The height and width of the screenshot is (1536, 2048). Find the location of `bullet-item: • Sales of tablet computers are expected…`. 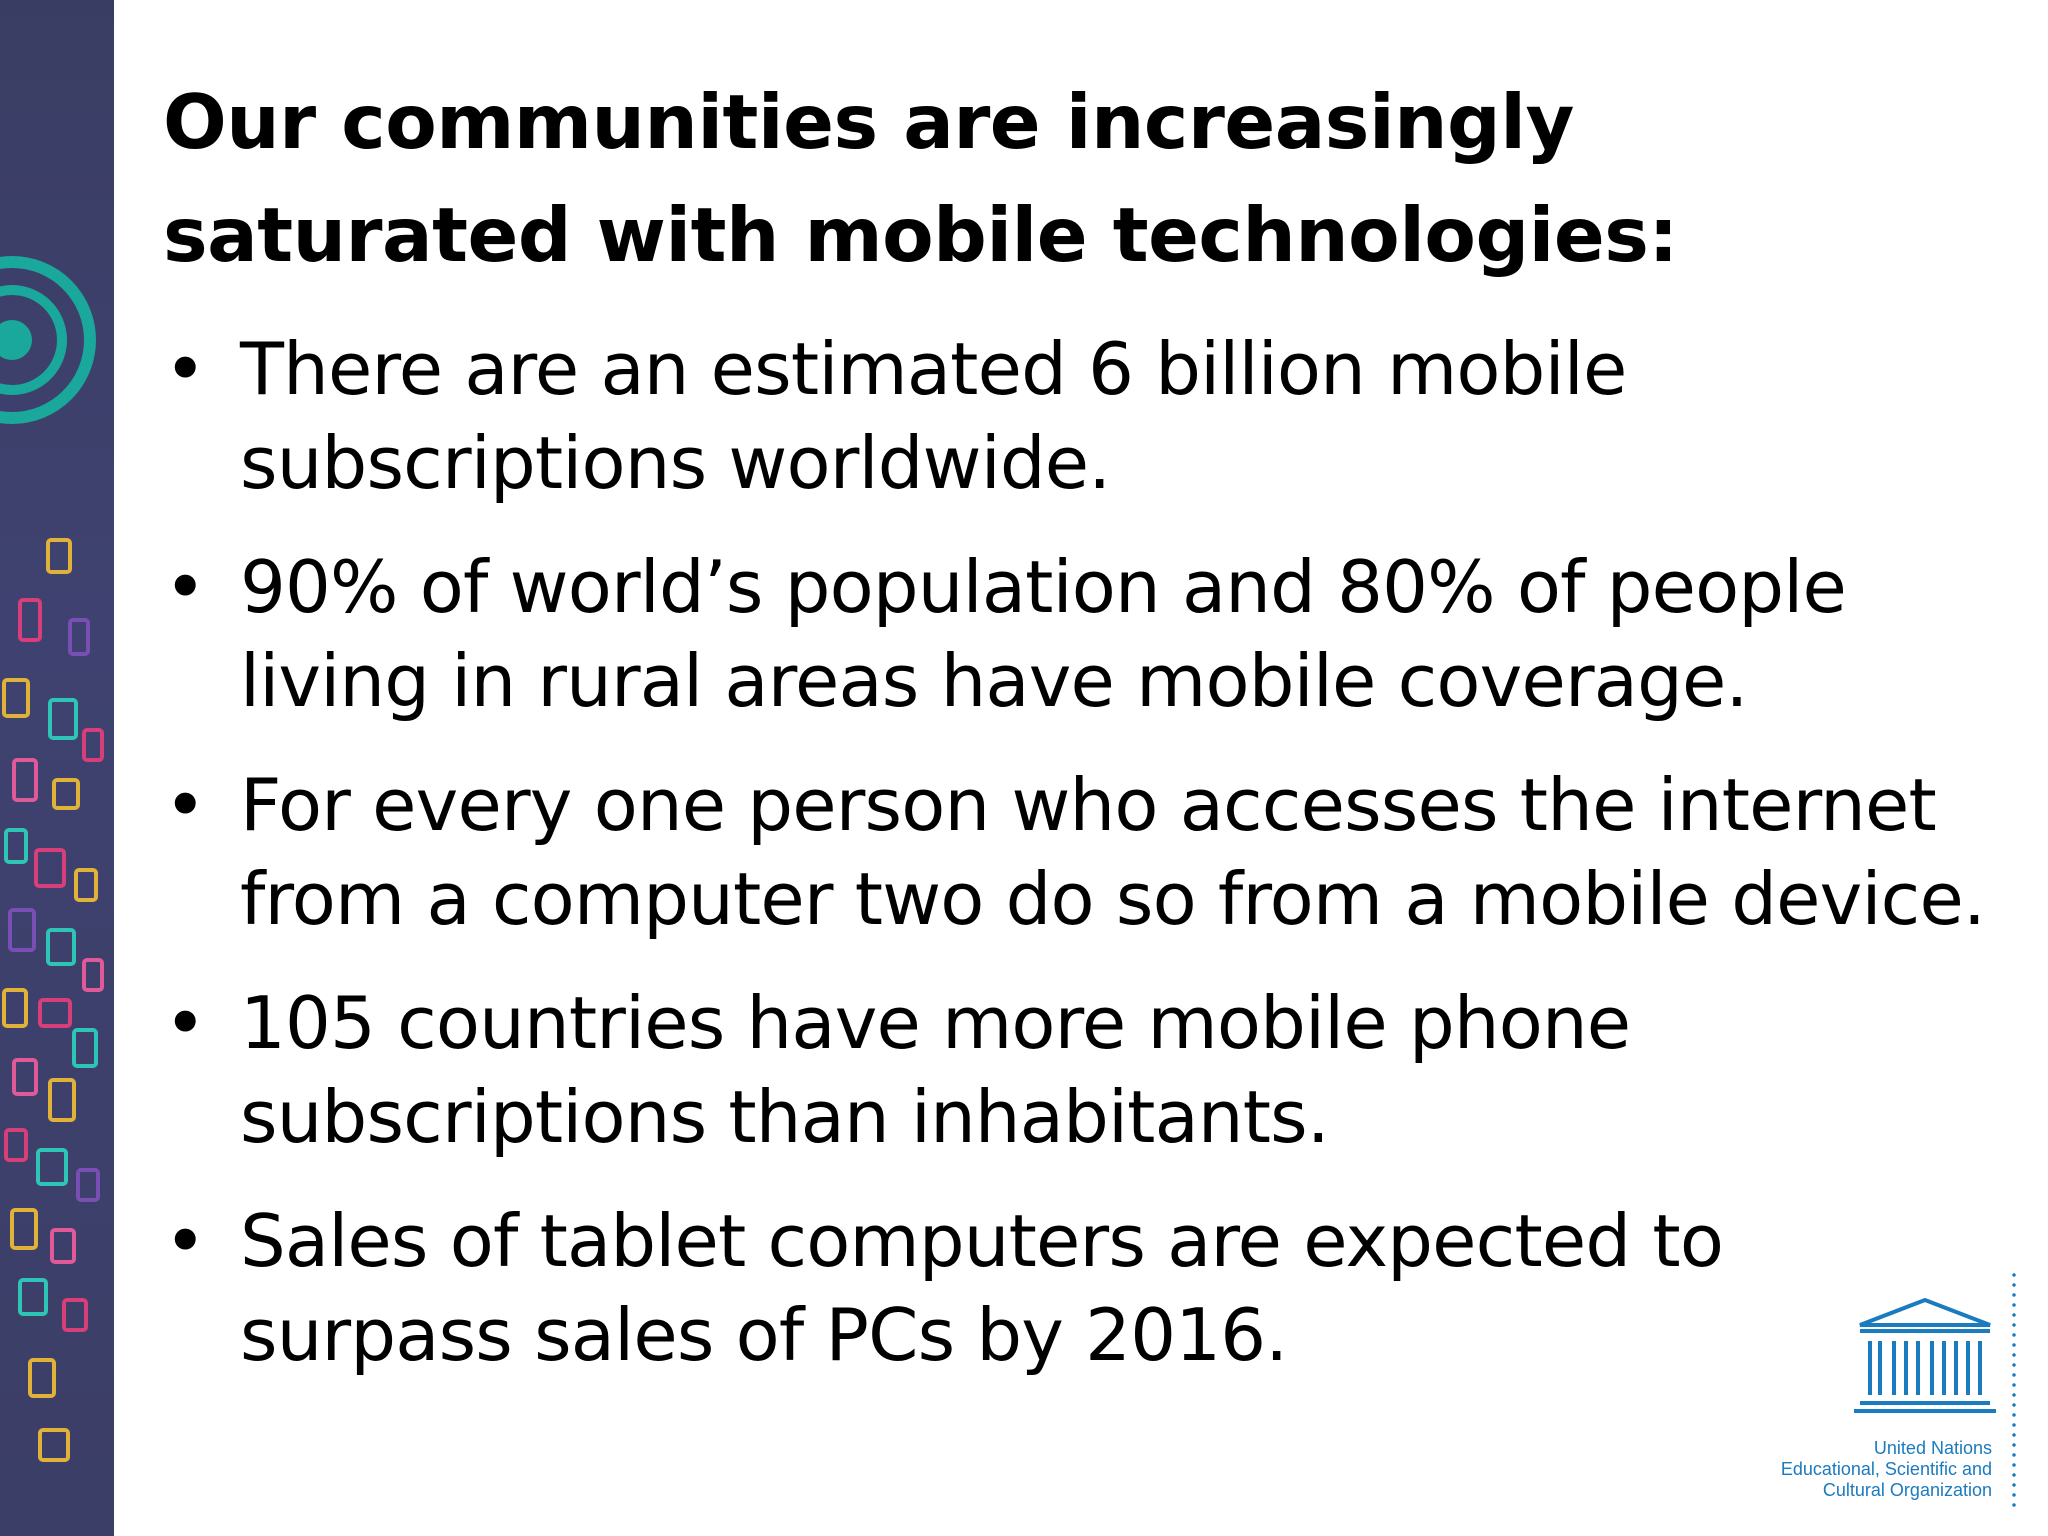

bullet-item: • Sales of tablet computers are expected… is located at coordinates (1080, 1288).